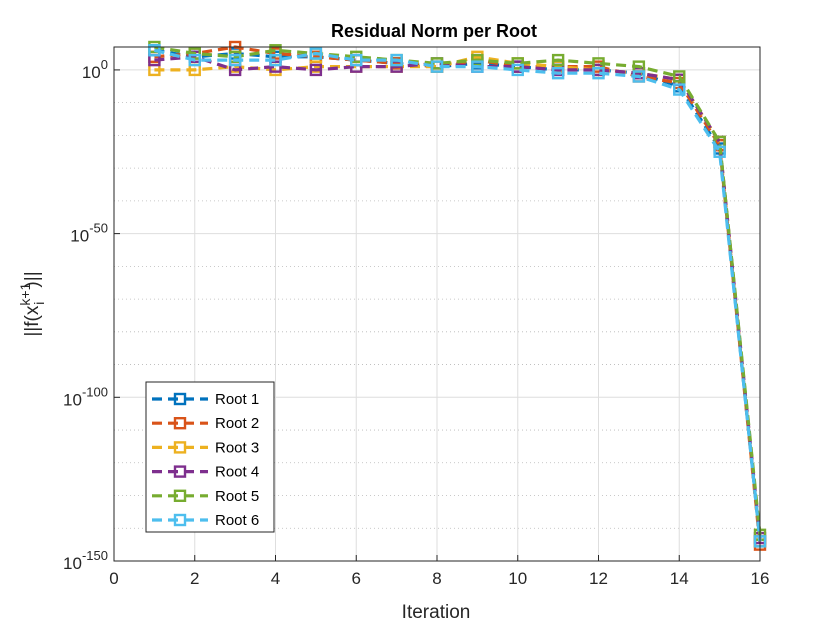  What do you see at coordinates (205, 447) in the screenshot?
I see `legend-entry-root-3: Root 3` at bounding box center [205, 447].